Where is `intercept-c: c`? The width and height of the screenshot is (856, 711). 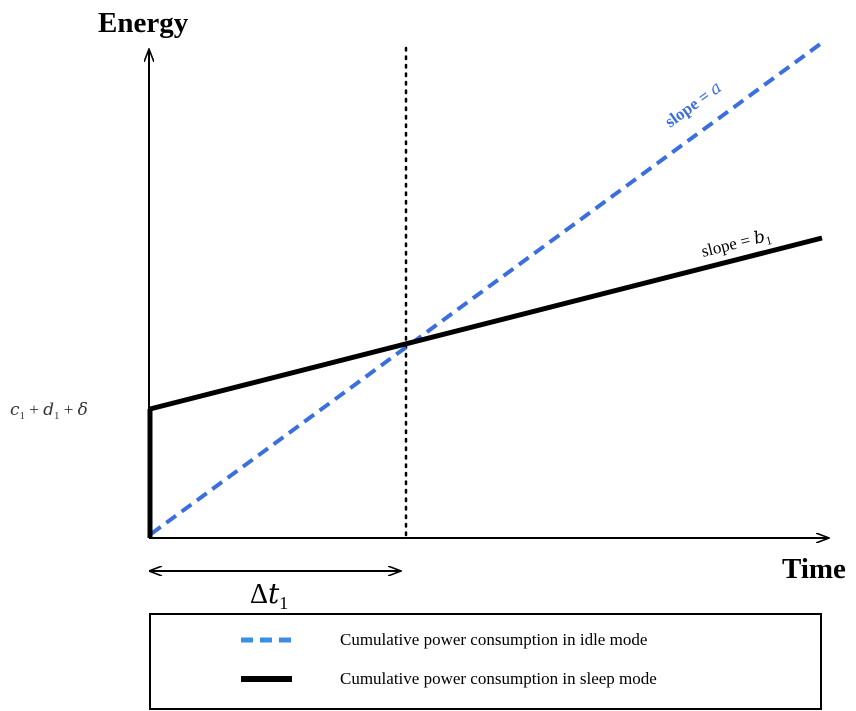 intercept-c: c is located at coordinates (15, 410).